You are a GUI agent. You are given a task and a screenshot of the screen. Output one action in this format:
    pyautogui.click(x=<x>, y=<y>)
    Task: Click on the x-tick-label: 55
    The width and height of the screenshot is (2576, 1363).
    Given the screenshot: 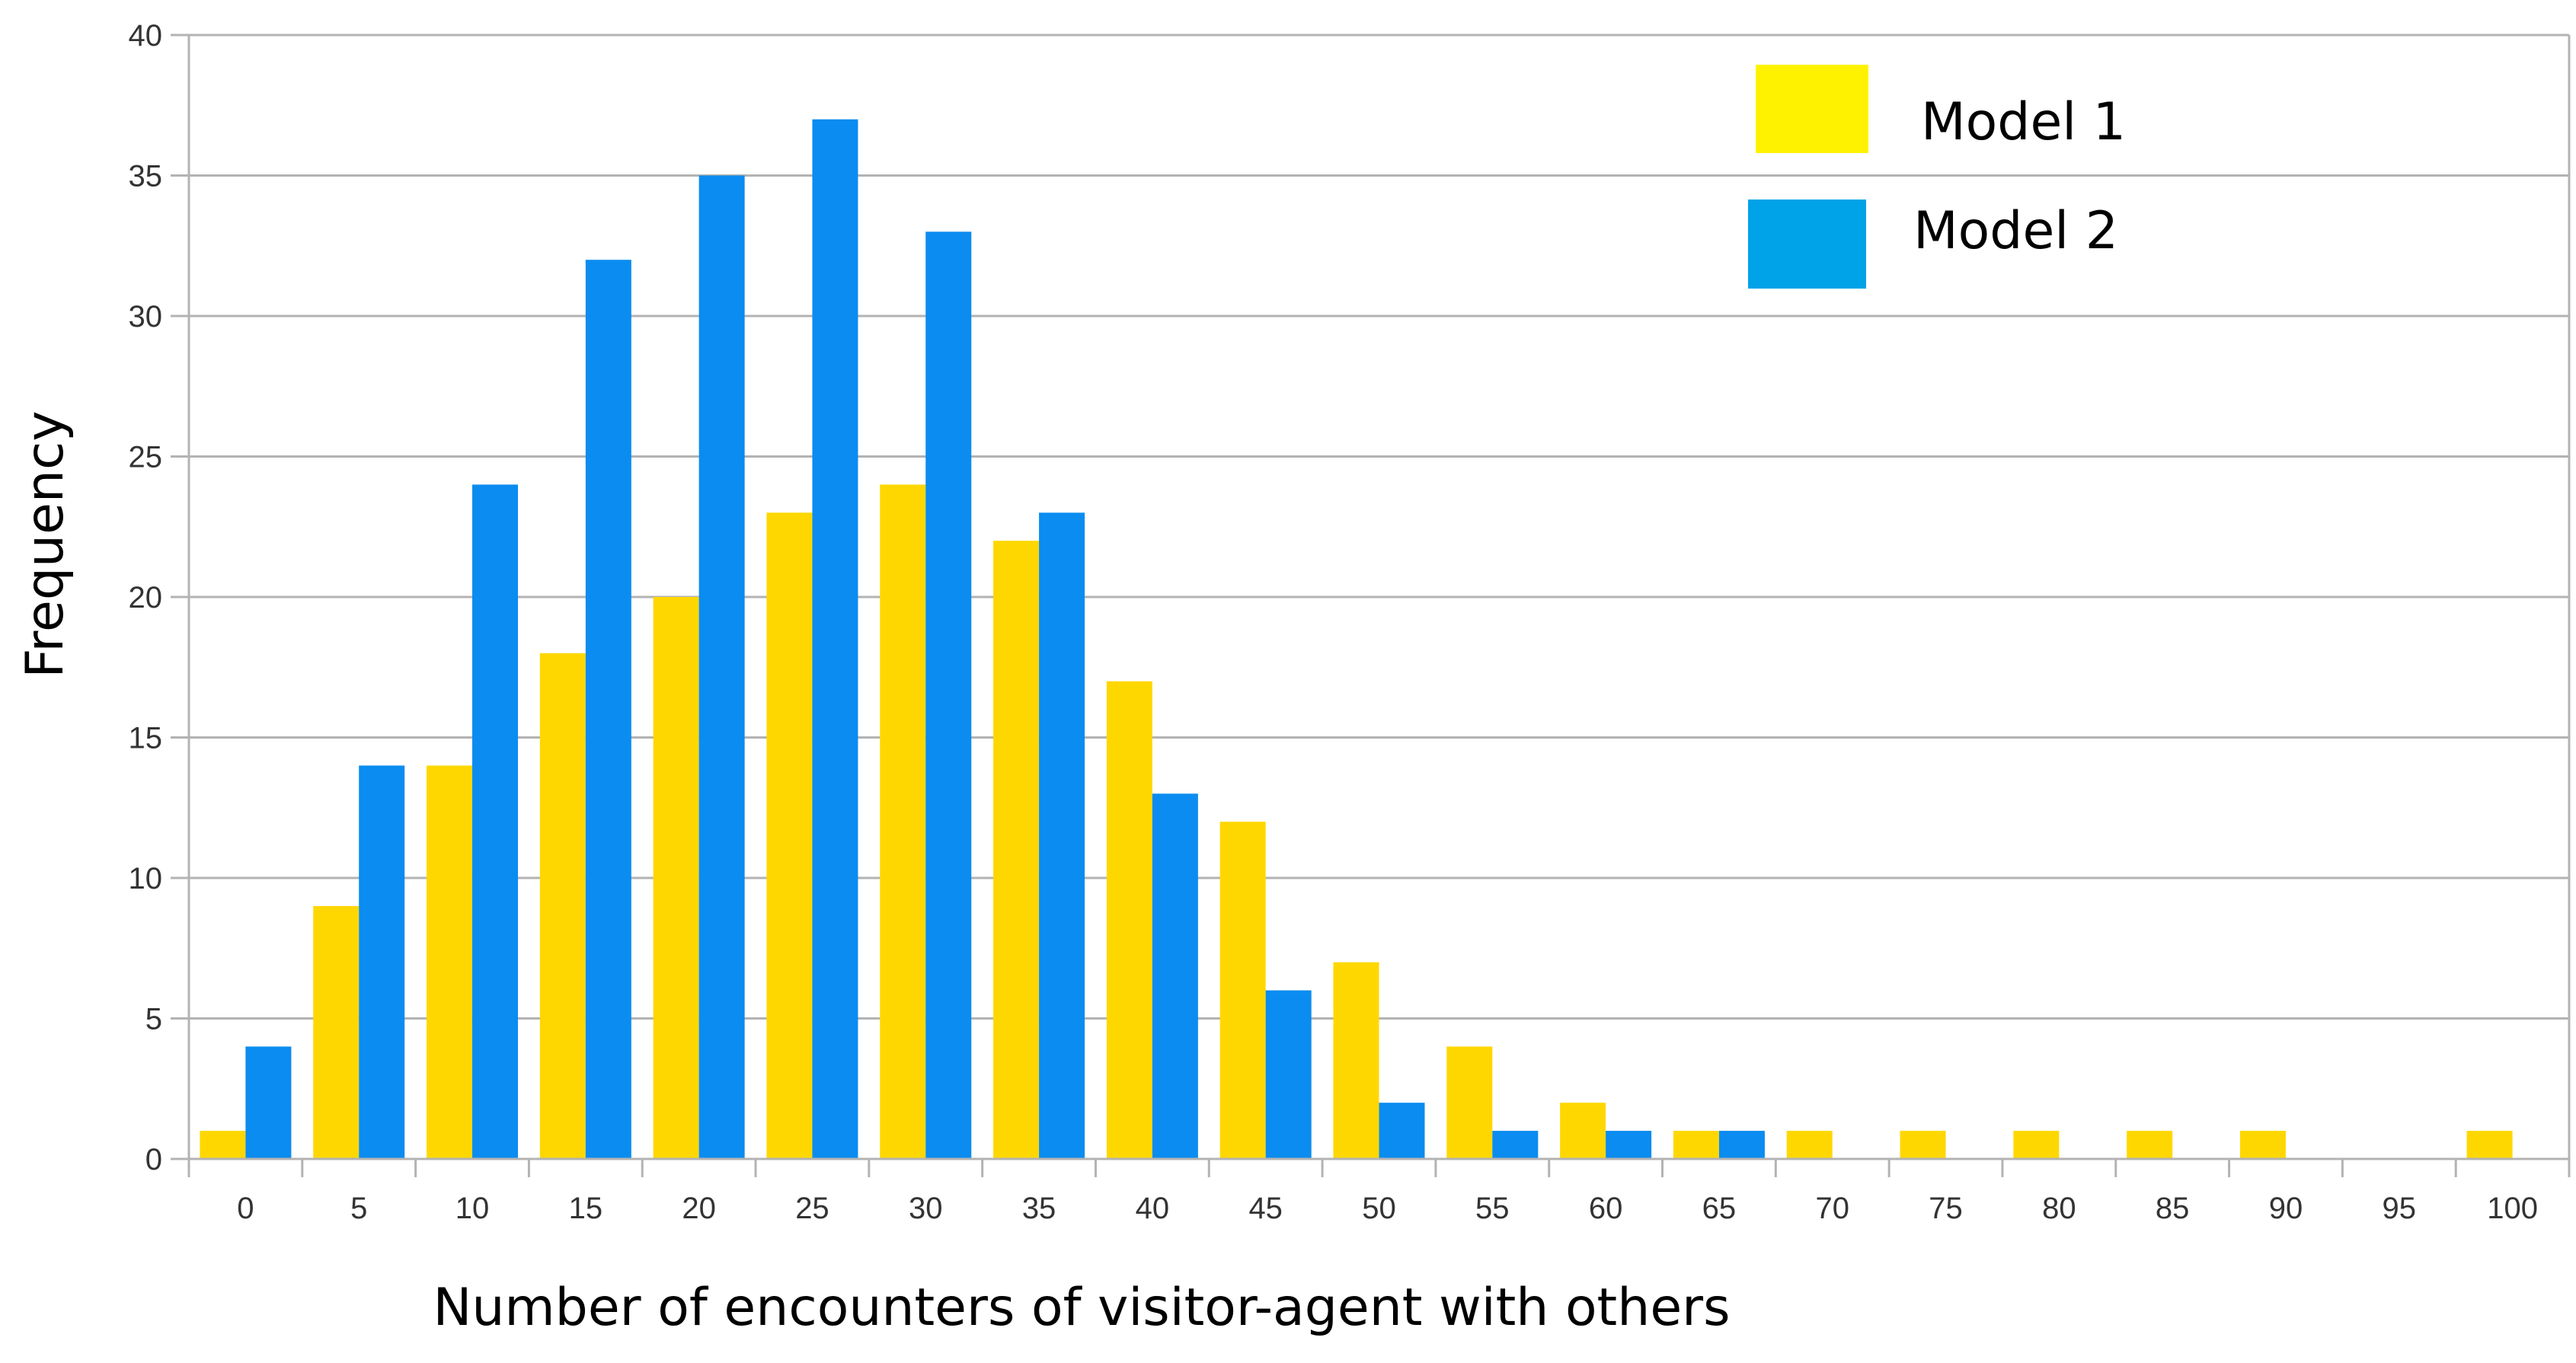 What is the action you would take?
    pyautogui.click(x=1492, y=1208)
    